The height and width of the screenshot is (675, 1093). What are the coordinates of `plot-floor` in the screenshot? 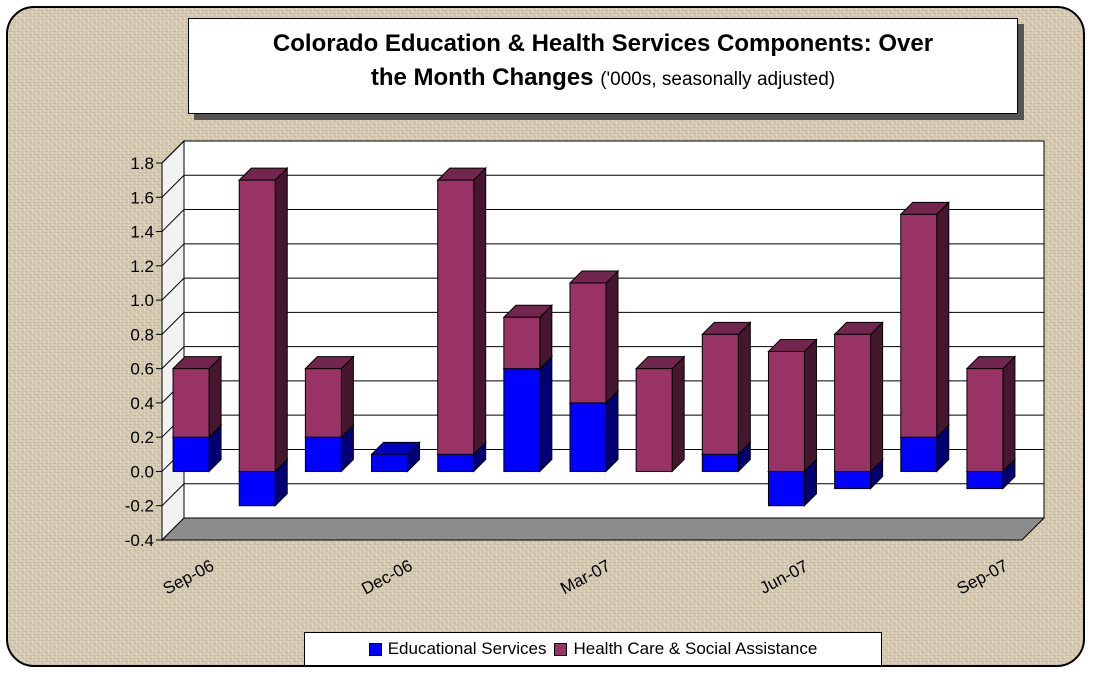 It's located at (603, 529).